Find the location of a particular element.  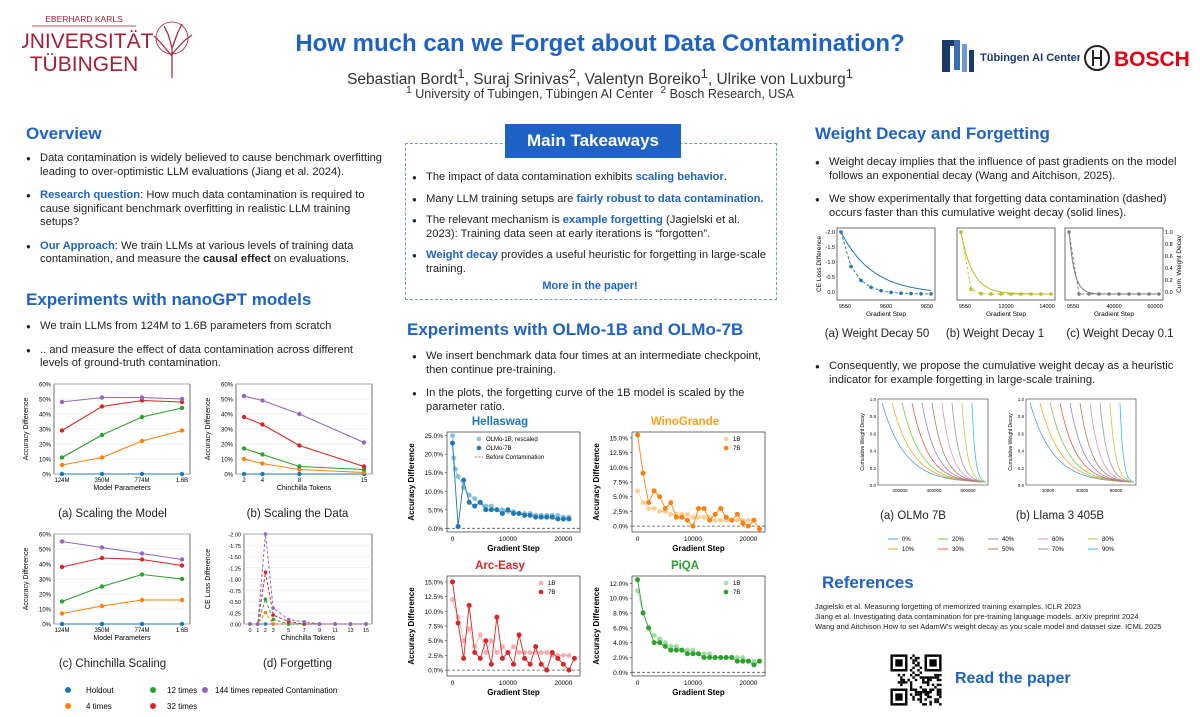

more-in-paper-link: More in the paper! is located at coordinates (590, 286).